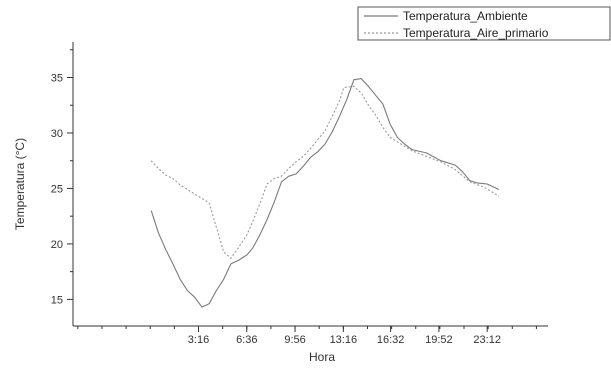 Image resolution: width=611 pixels, height=371 pixels. What do you see at coordinates (246, 340) in the screenshot?
I see `x-tick-label: 6:36` at bounding box center [246, 340].